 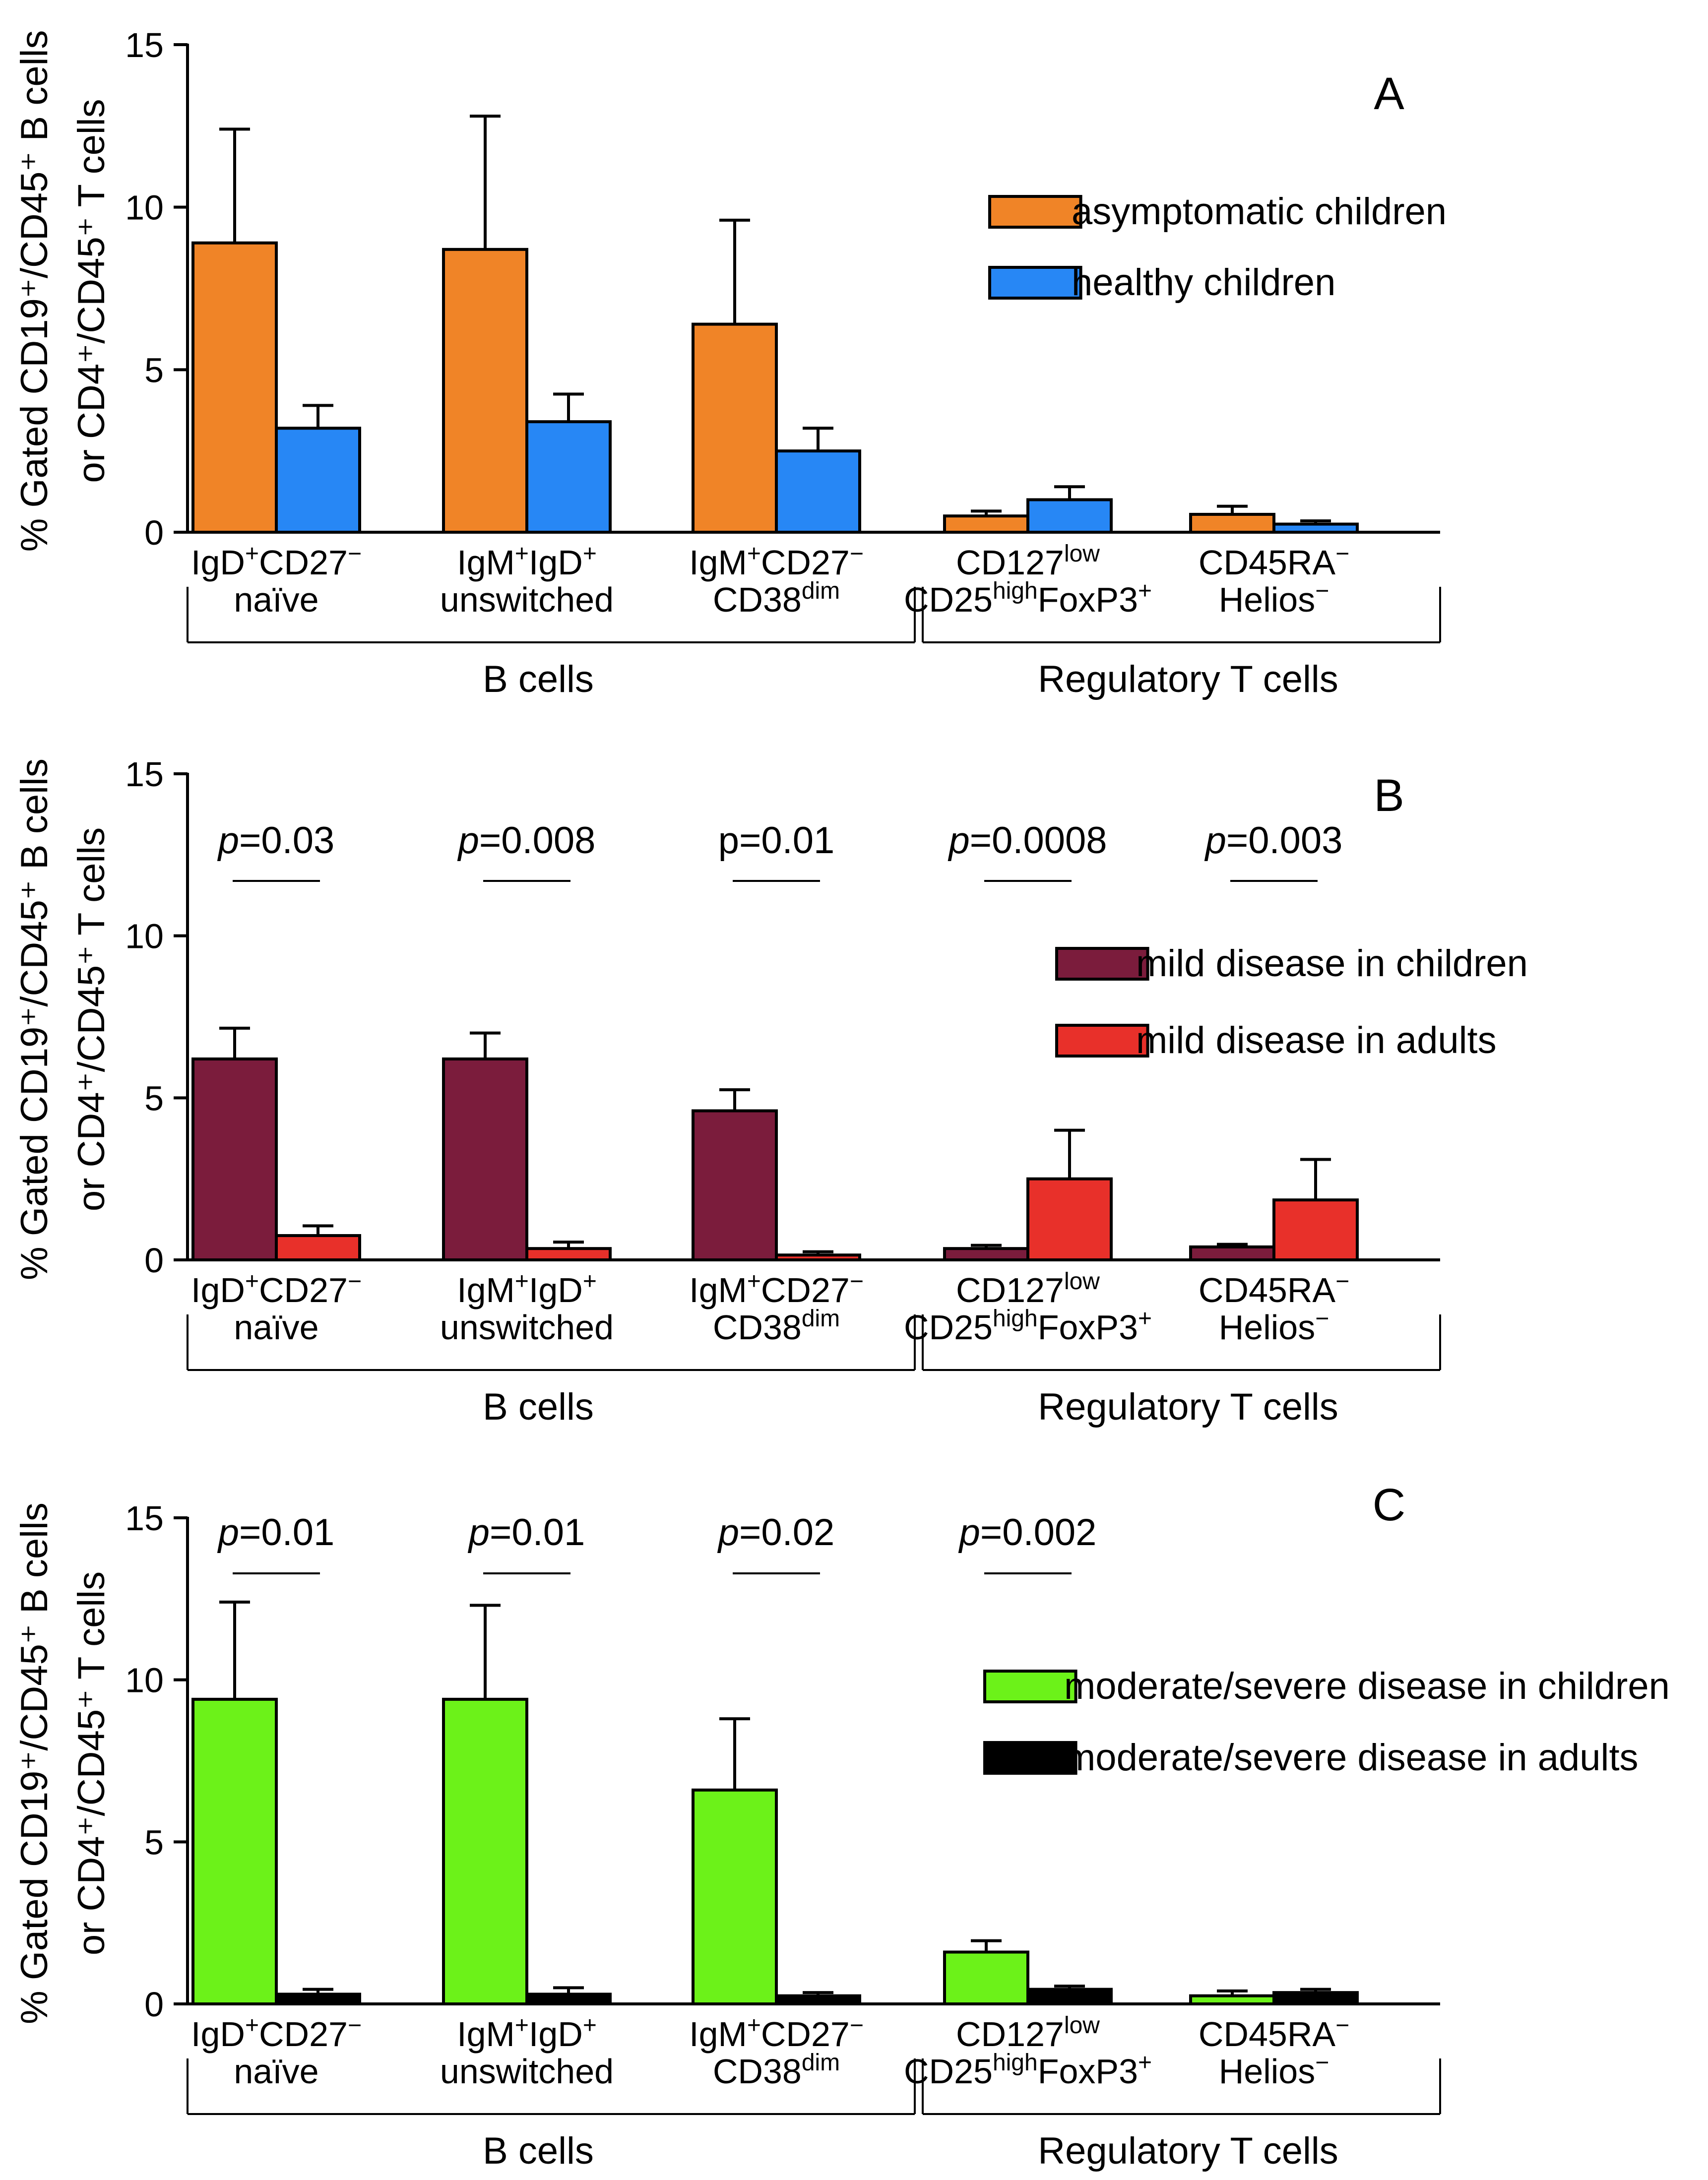 What do you see at coordinates (1274, 1326) in the screenshot?
I see `category-label: Helios−` at bounding box center [1274, 1326].